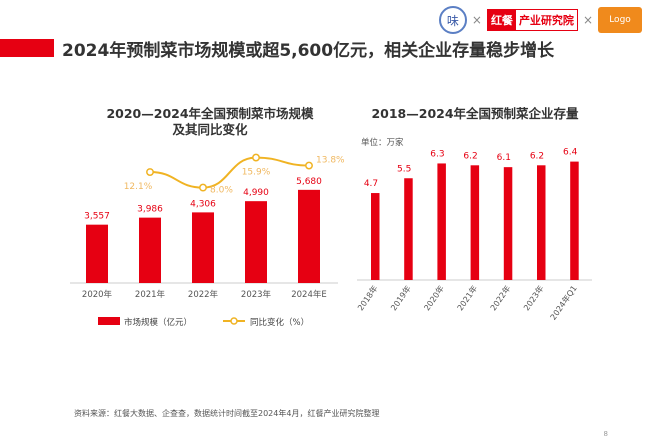 This screenshot has width=660, height=441. Describe the element at coordinates (309, 294) in the screenshot. I see `x-tick-label: 2024年E` at that location.